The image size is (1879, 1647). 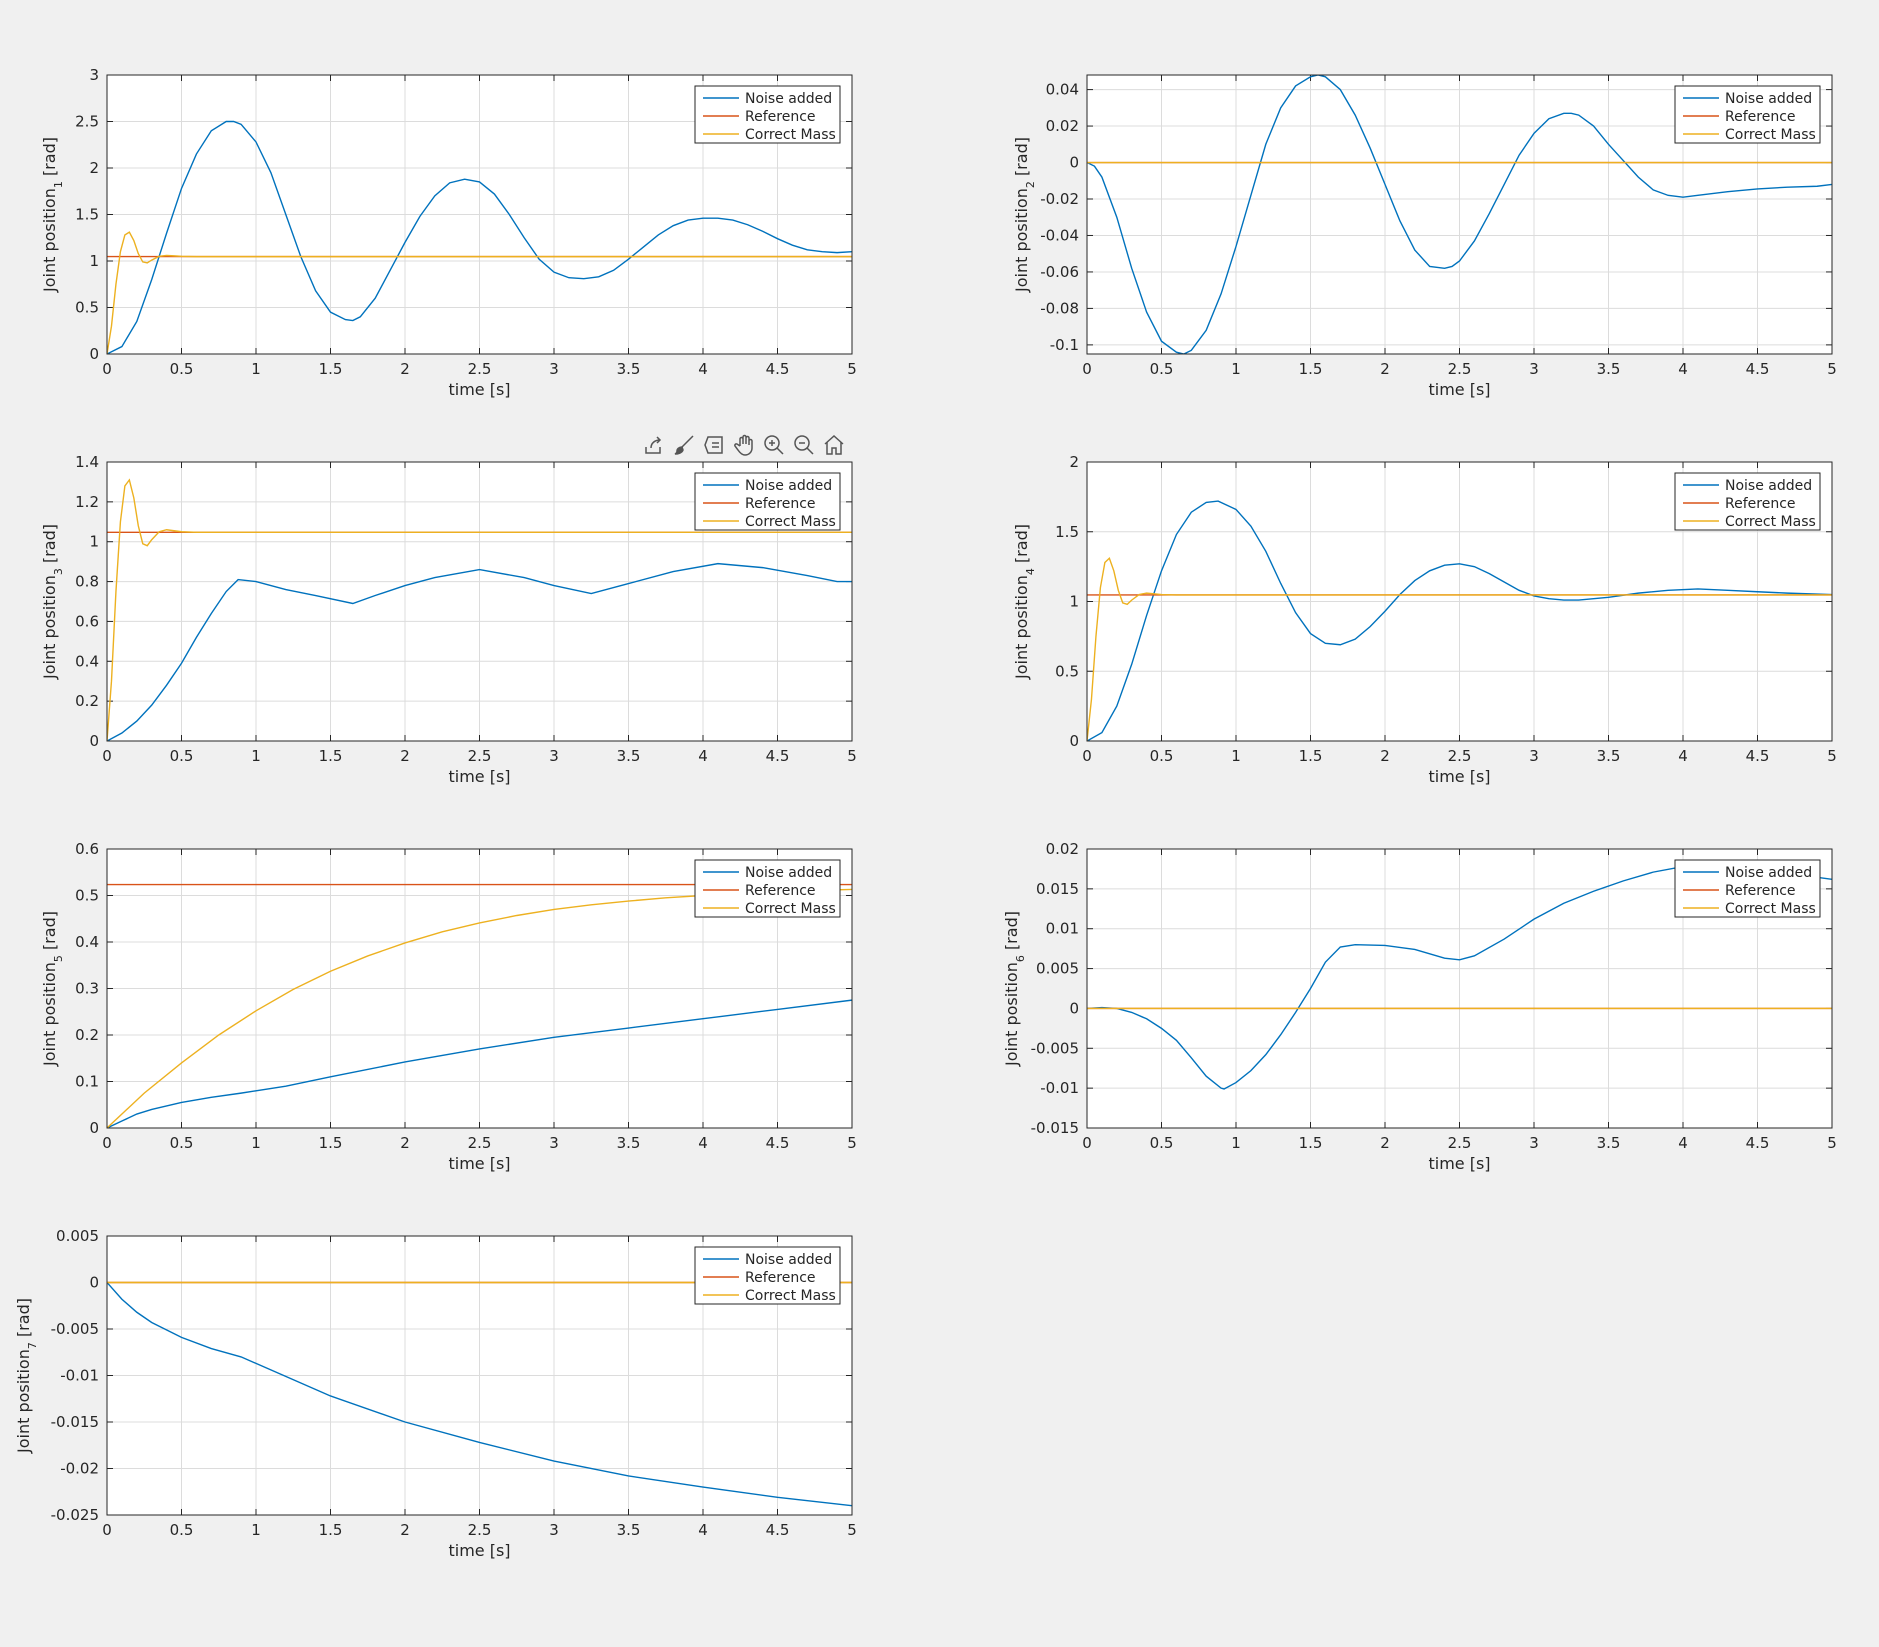 What do you see at coordinates (1014, 989) in the screenshot?
I see `y-axis-label: Joint position6 [rad]` at bounding box center [1014, 989].